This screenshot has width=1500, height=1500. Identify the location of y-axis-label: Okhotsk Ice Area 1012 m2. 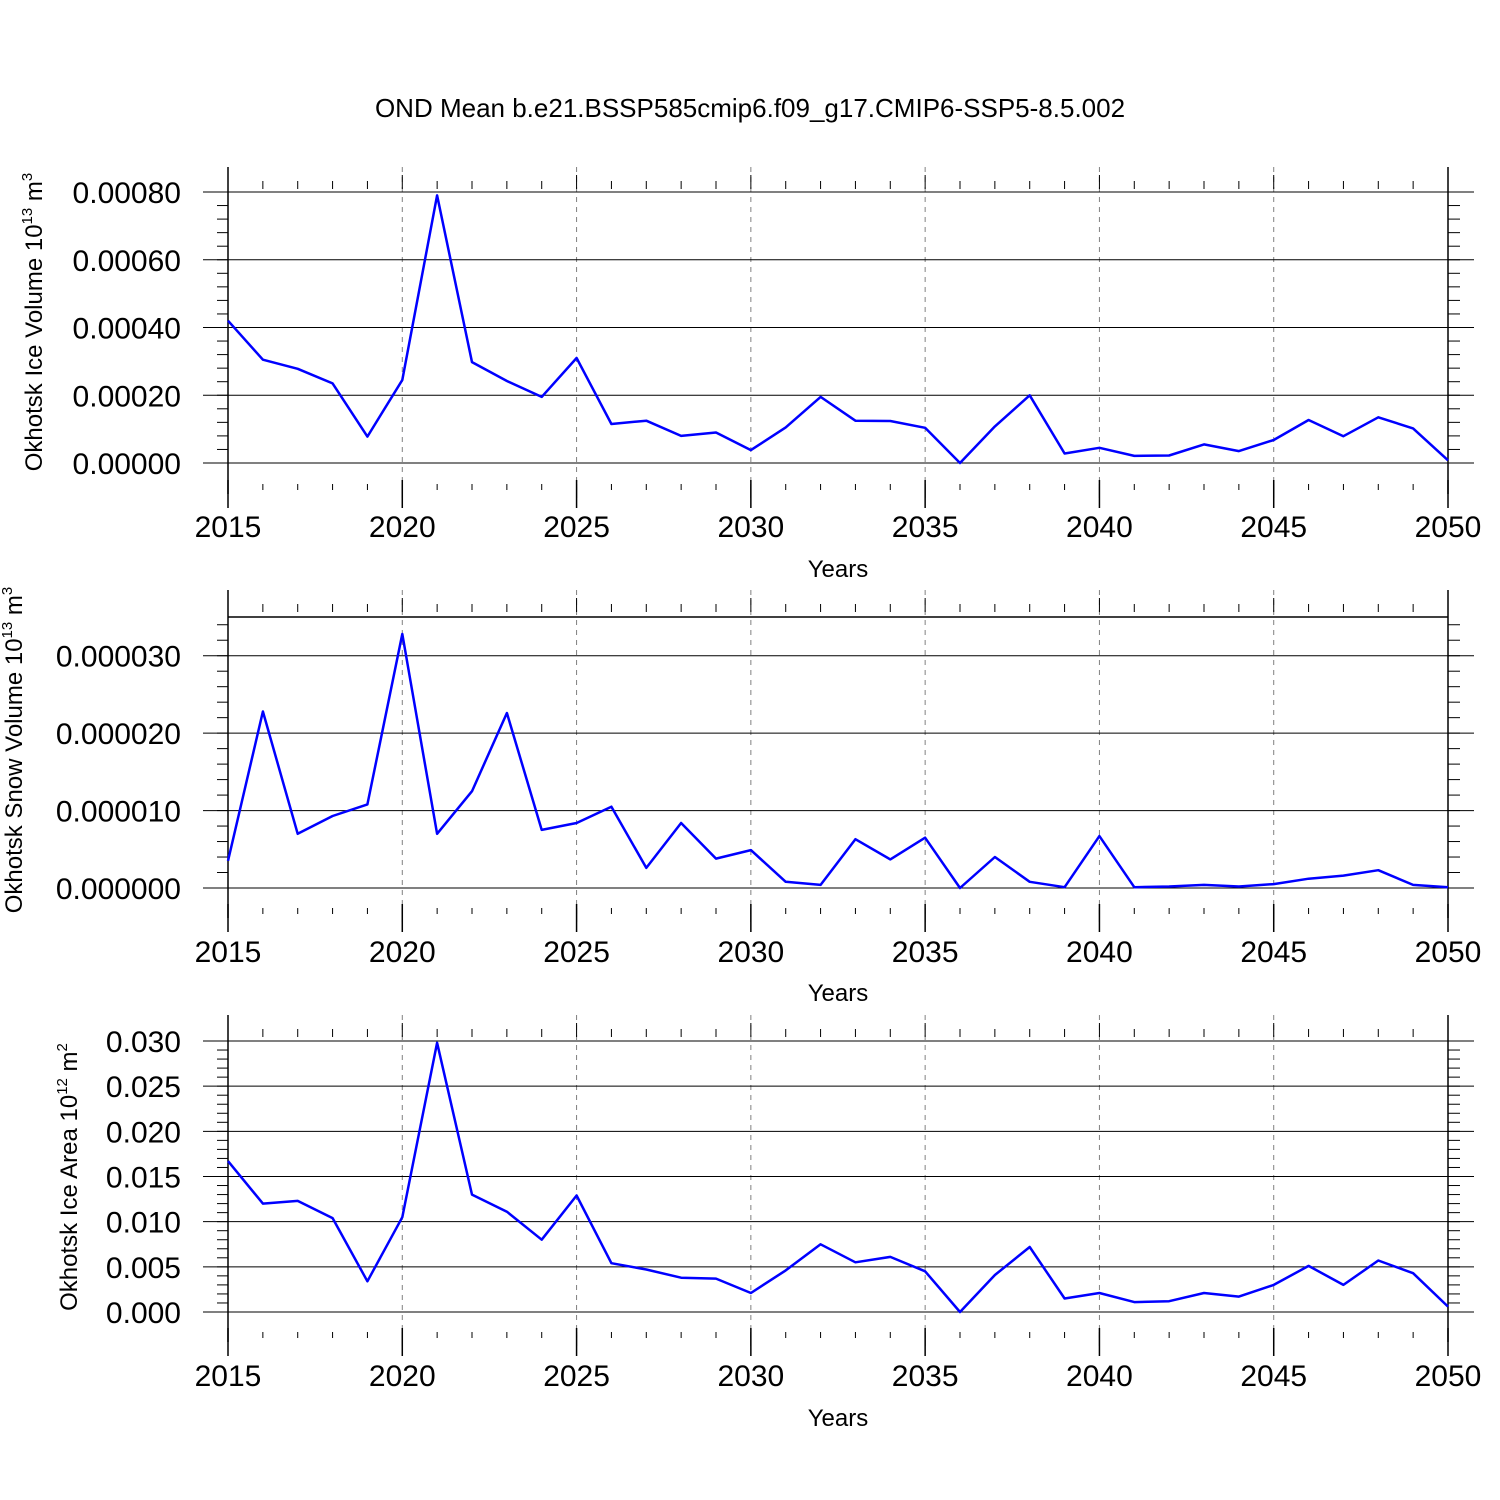
(68, 1177).